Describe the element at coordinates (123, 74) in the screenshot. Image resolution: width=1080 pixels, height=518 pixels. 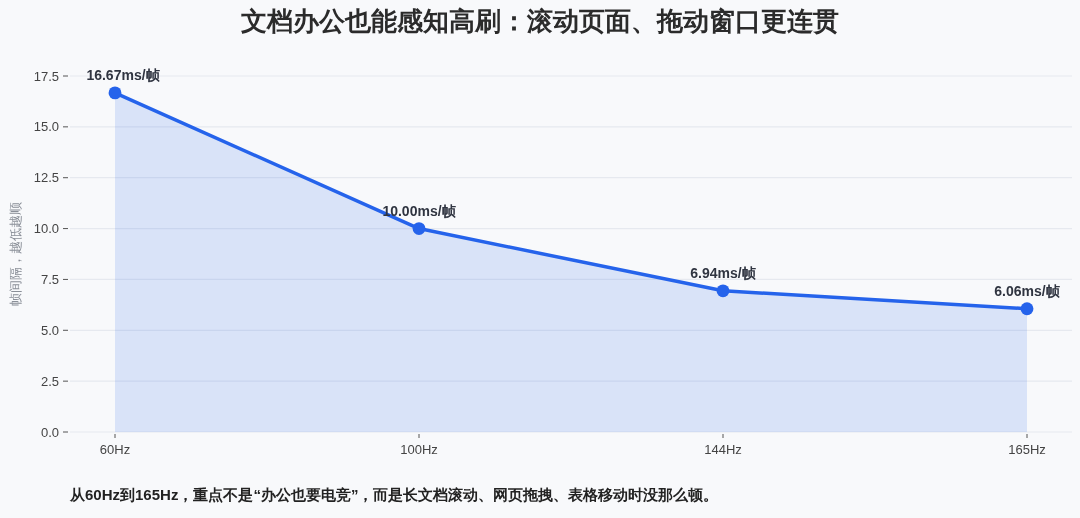
I see `data-label: 16.67ms/帧` at that location.